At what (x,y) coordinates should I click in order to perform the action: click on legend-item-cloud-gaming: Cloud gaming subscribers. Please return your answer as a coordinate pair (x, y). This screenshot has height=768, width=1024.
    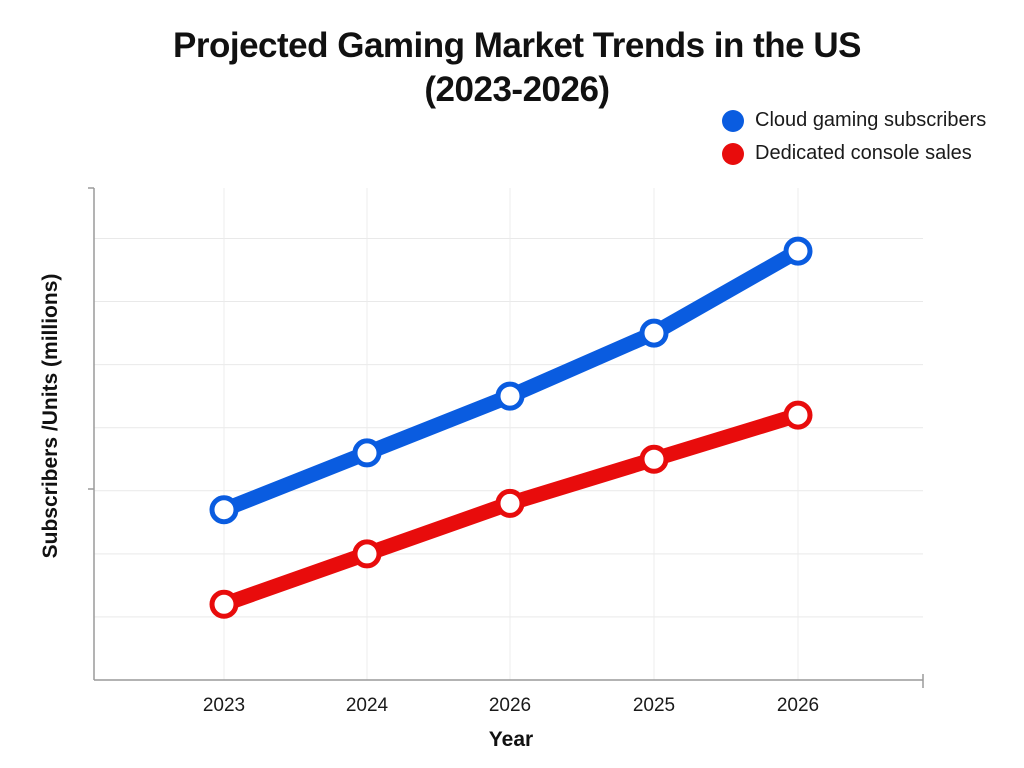
    Looking at the image, I should click on (854, 120).